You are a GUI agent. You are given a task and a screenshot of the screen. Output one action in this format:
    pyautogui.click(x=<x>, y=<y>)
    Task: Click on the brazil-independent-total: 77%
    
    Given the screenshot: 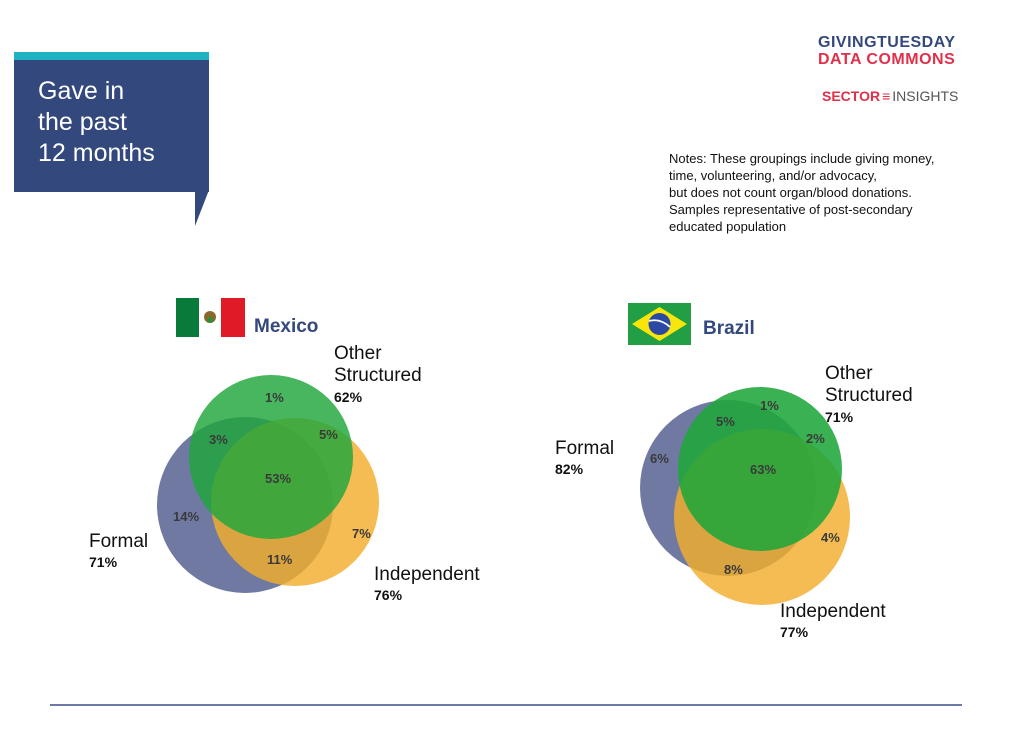 What is the action you would take?
    pyautogui.click(x=794, y=632)
    